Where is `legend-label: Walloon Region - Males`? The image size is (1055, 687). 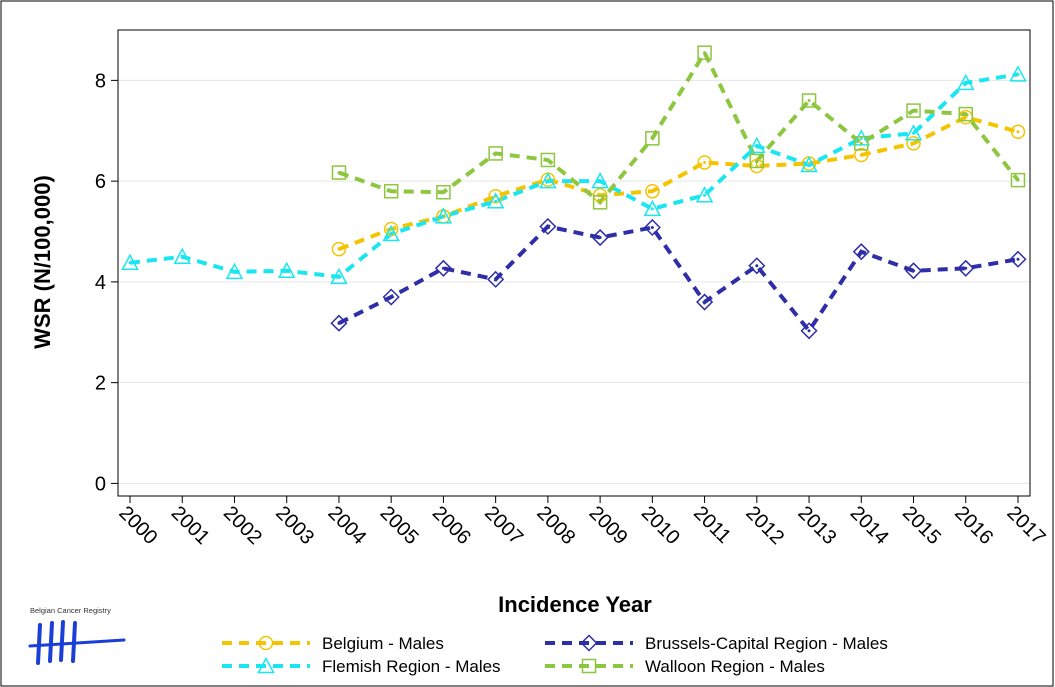 legend-label: Walloon Region - Males is located at coordinates (735, 666).